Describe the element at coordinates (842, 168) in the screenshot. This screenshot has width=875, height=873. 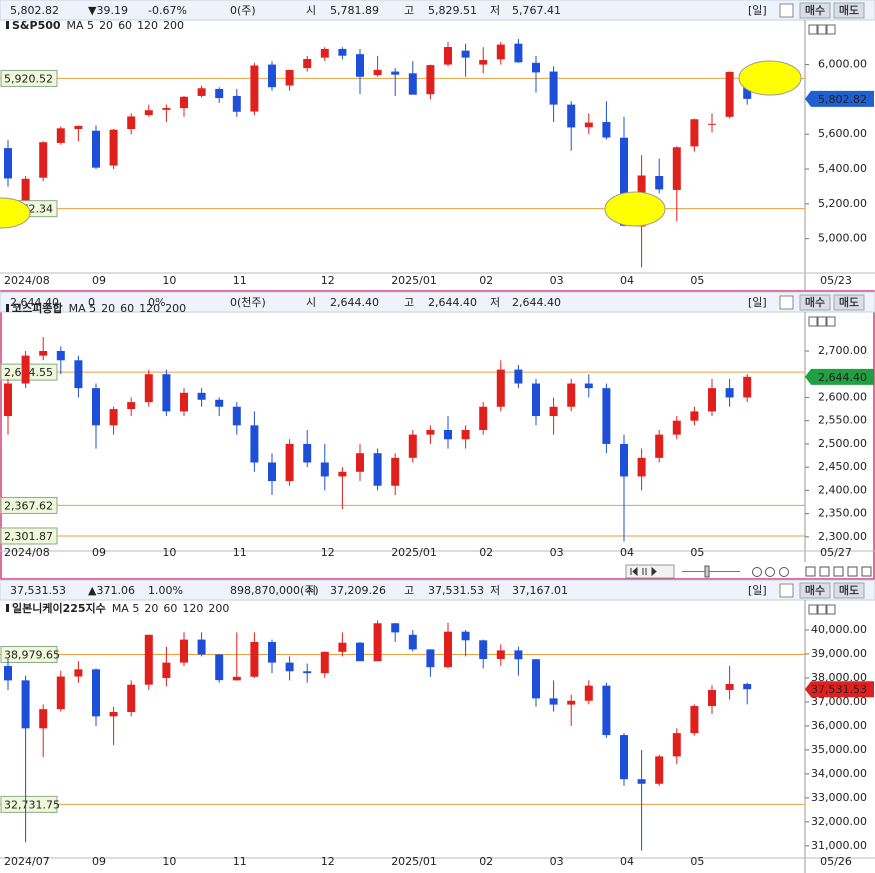
I see `y-tick-label: 5,400.00` at that location.